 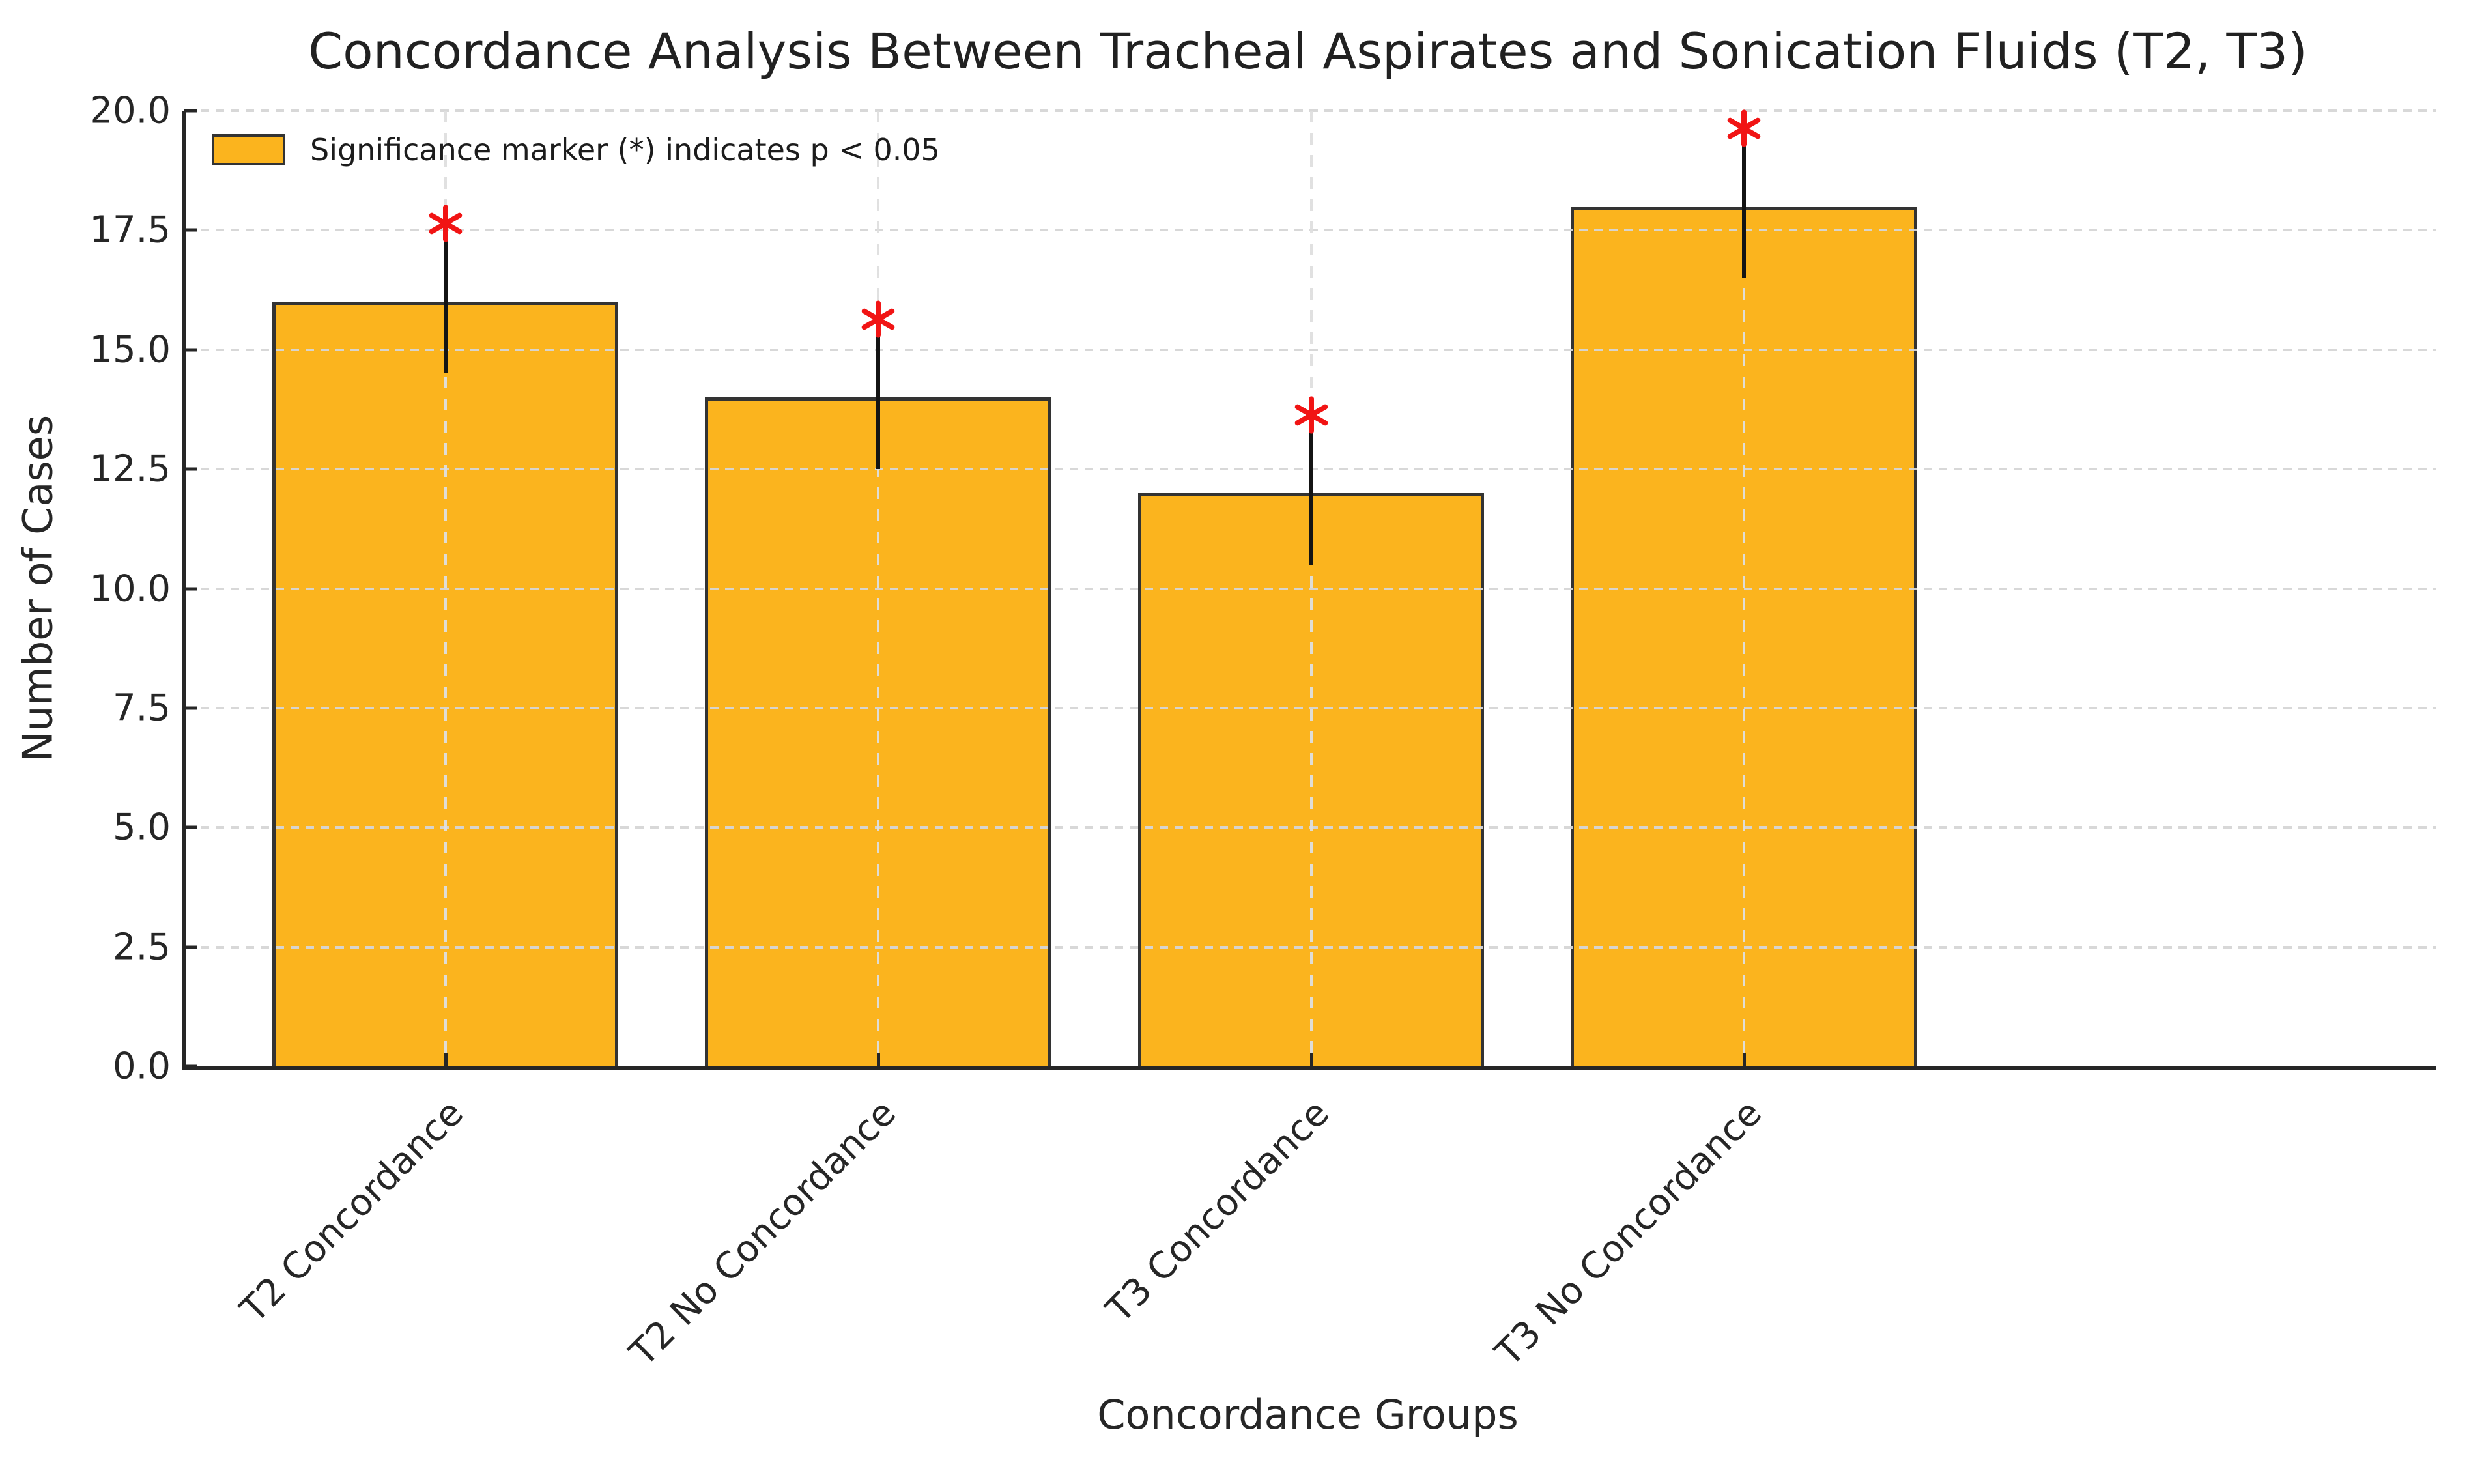 What do you see at coordinates (130, 350) in the screenshot?
I see `y-tick-label: 15.0` at bounding box center [130, 350].